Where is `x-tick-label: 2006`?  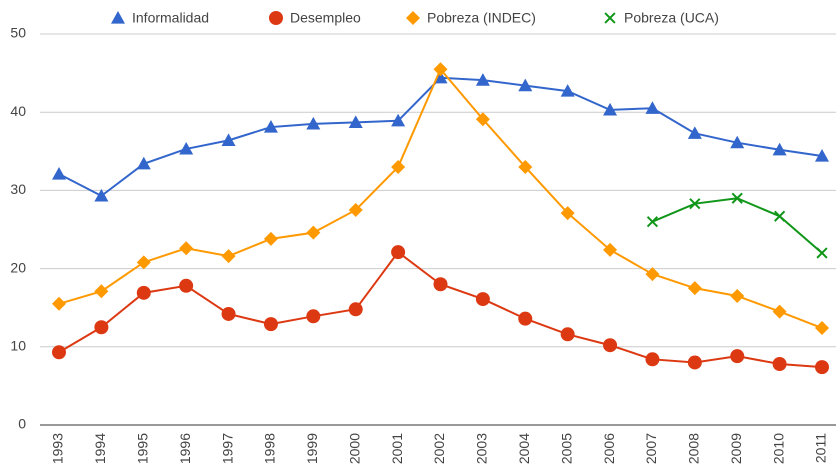
x-tick-label: 2006 is located at coordinates (609, 448).